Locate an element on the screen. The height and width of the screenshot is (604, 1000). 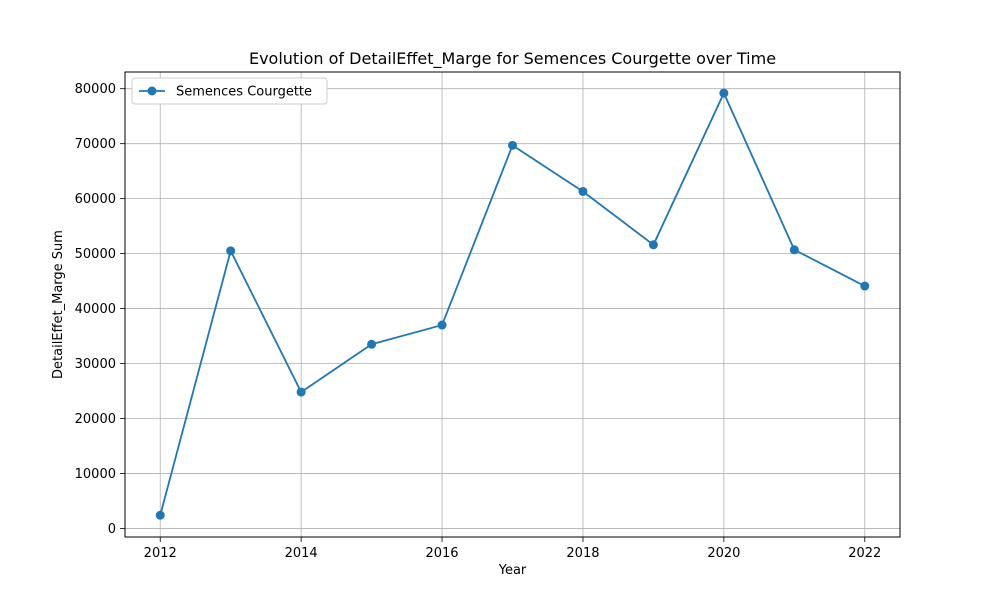
x-tick-label: 2020 is located at coordinates (723, 553).